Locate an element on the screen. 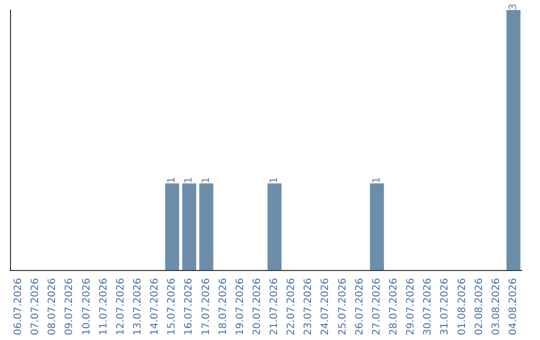 This screenshot has height=340, width=540. x-tick-label: 31.07.2026 is located at coordinates (445, 307).